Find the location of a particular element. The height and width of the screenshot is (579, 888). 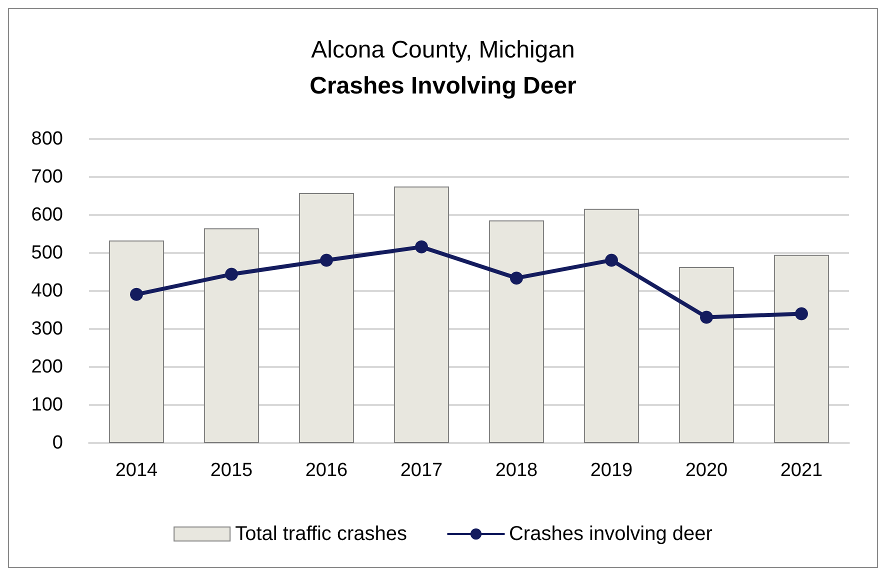

x-tick-label: 2019 is located at coordinates (611, 470).